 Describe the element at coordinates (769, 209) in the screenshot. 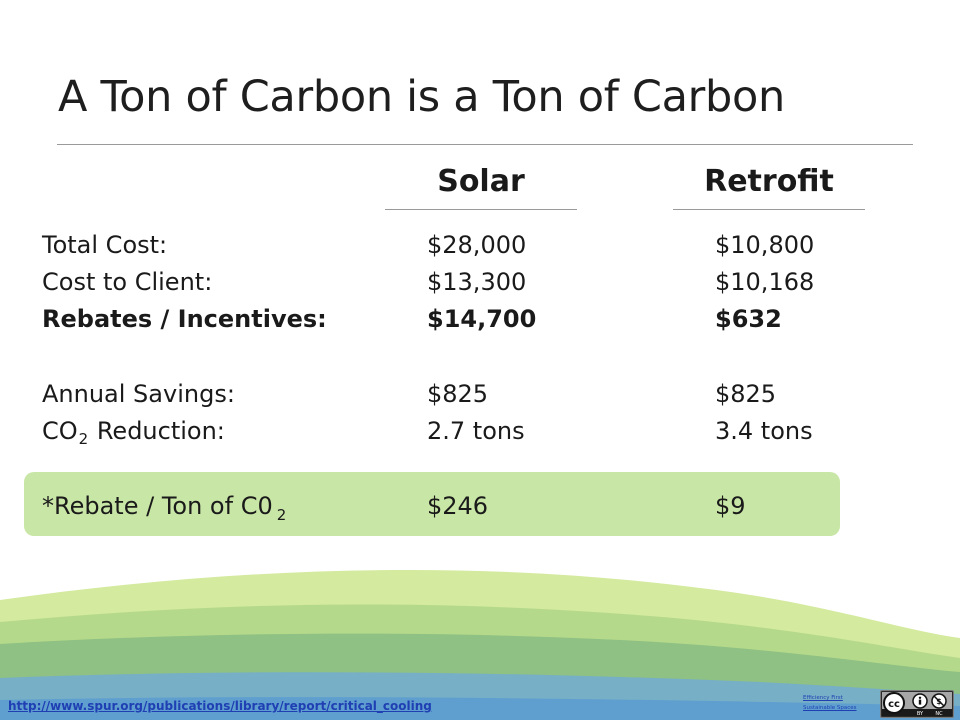

I see `retrofit-header-rule` at that location.